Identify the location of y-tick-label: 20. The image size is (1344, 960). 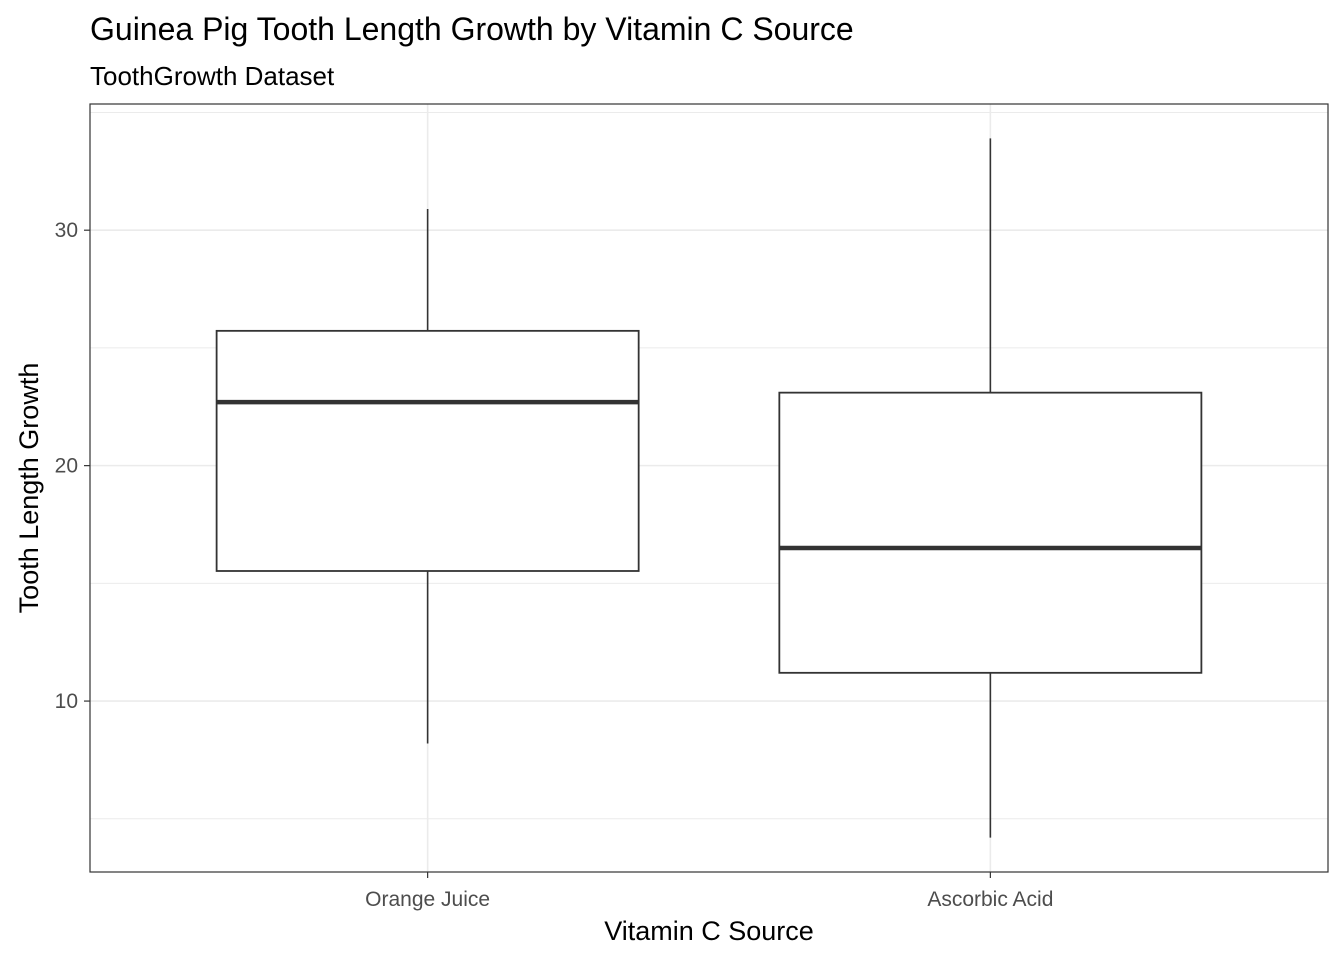
(66, 466).